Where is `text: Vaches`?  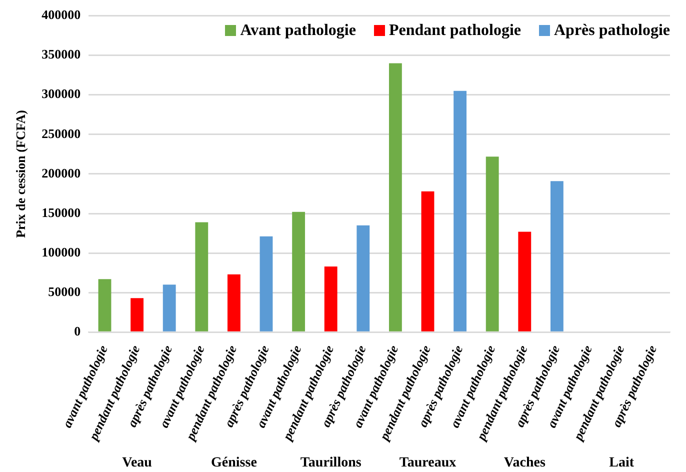 text: Vaches is located at coordinates (525, 463).